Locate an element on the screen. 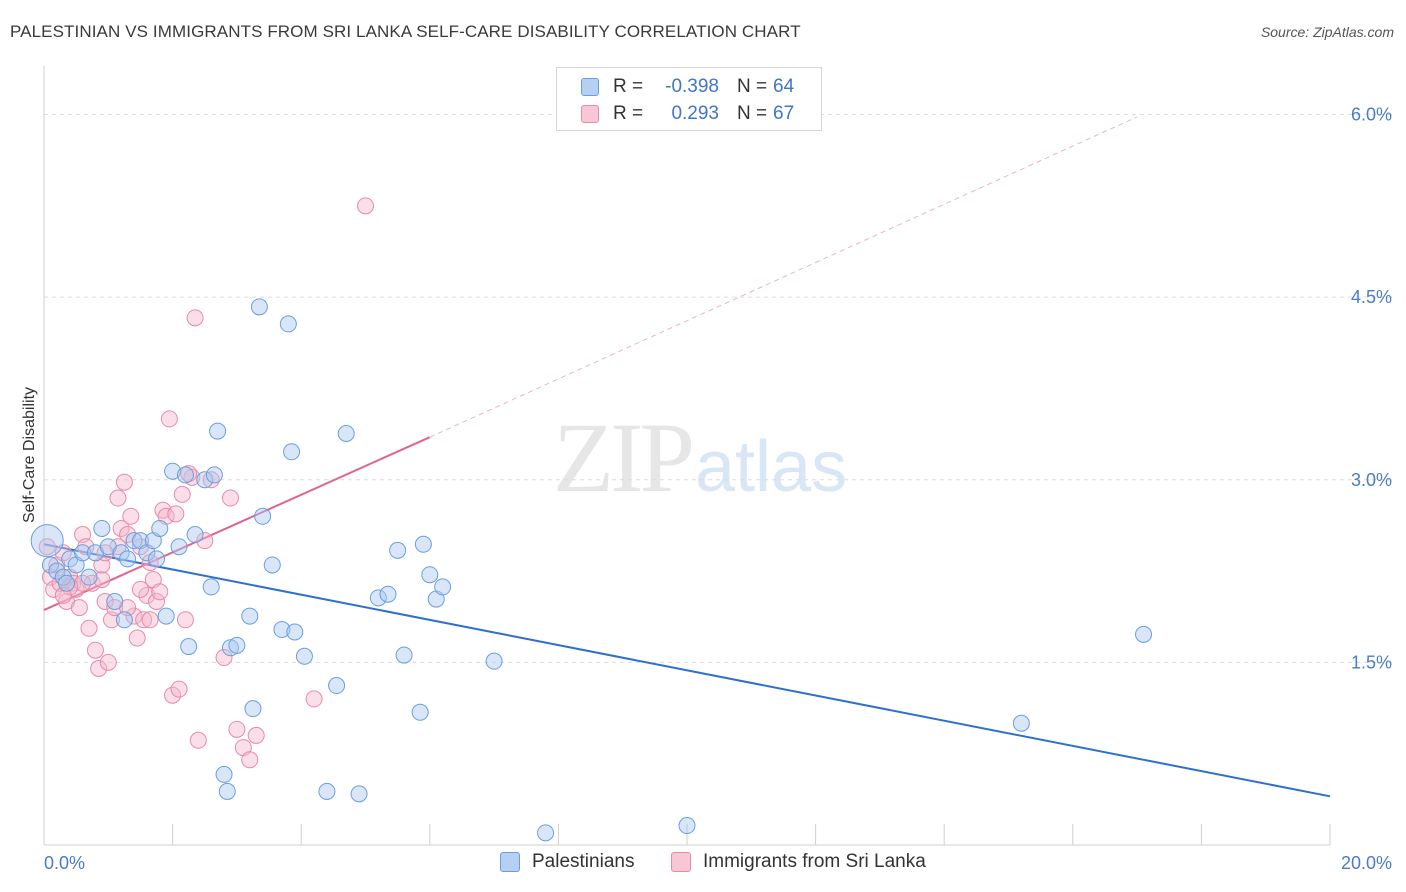 This screenshot has height=892, width=1406. y-axis-title: Self-Care Disability is located at coordinates (29, 455).